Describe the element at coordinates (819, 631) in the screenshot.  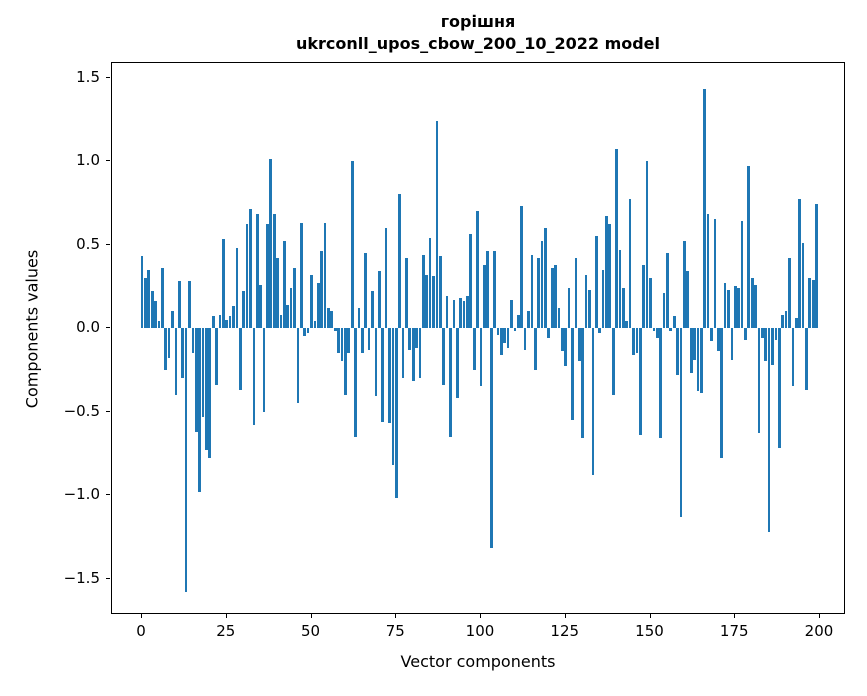
I see `x-tick-label: 200` at that location.